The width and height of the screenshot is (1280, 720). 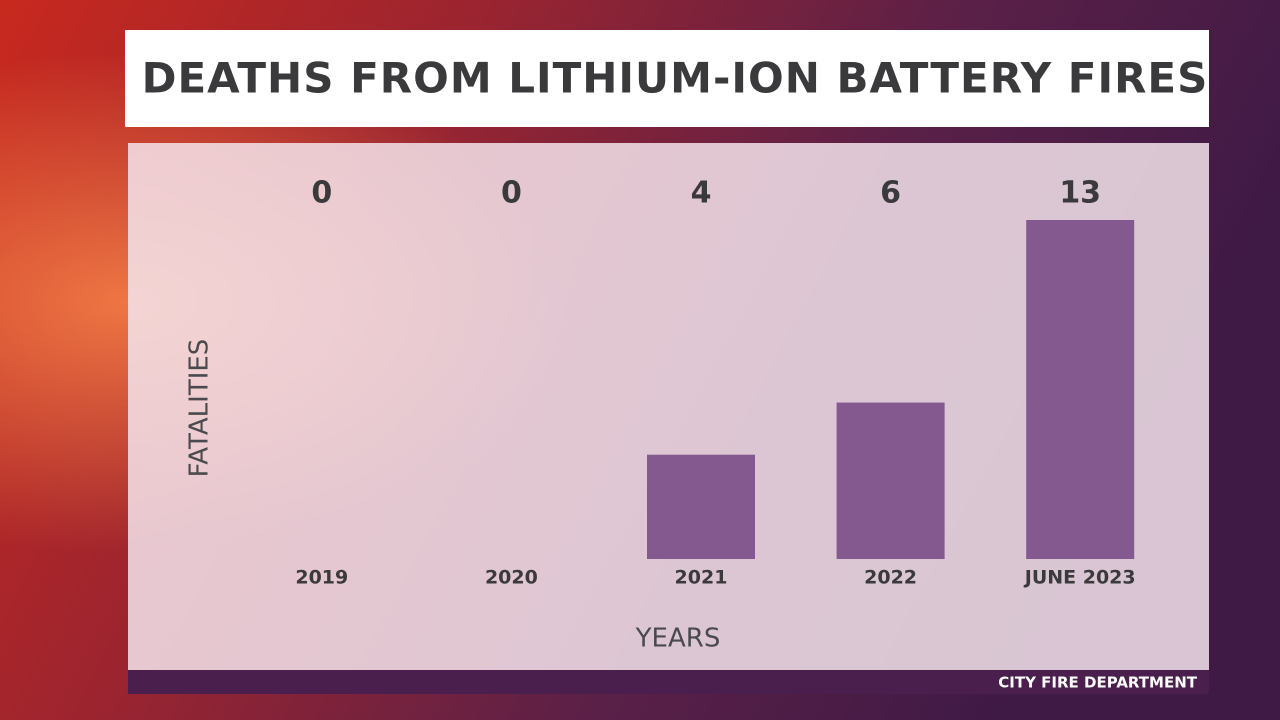 I want to click on x-tick-label: 2021, so click(x=701, y=578).